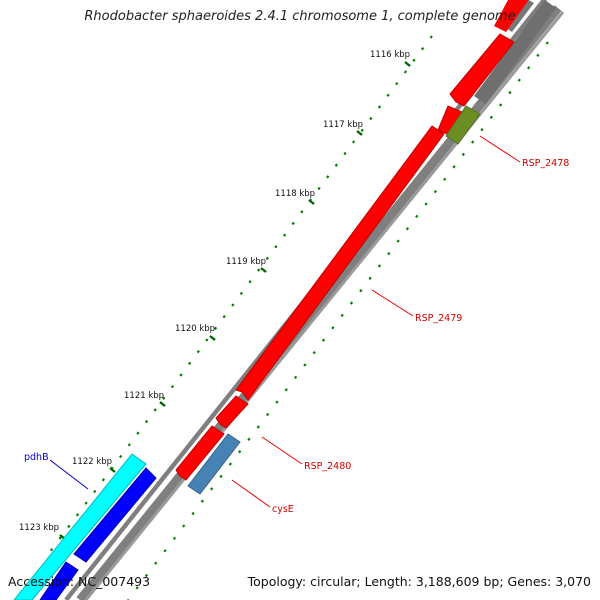 The image size is (600, 600). Describe the element at coordinates (482, 70) in the screenshot. I see `gene-RSP_2478-feature` at that location.